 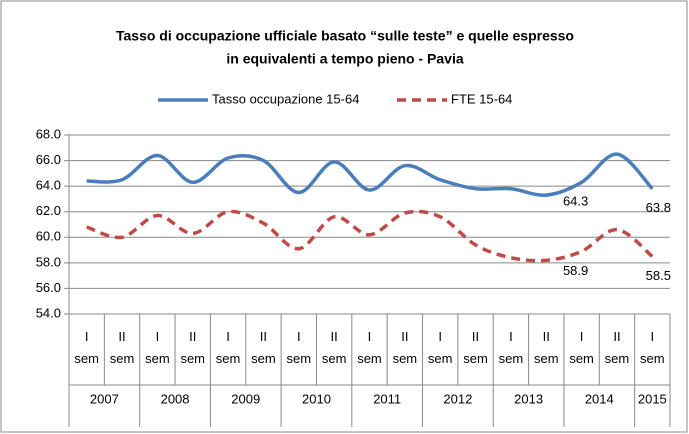 I want to click on data-label: 58.5, so click(x=658, y=275).